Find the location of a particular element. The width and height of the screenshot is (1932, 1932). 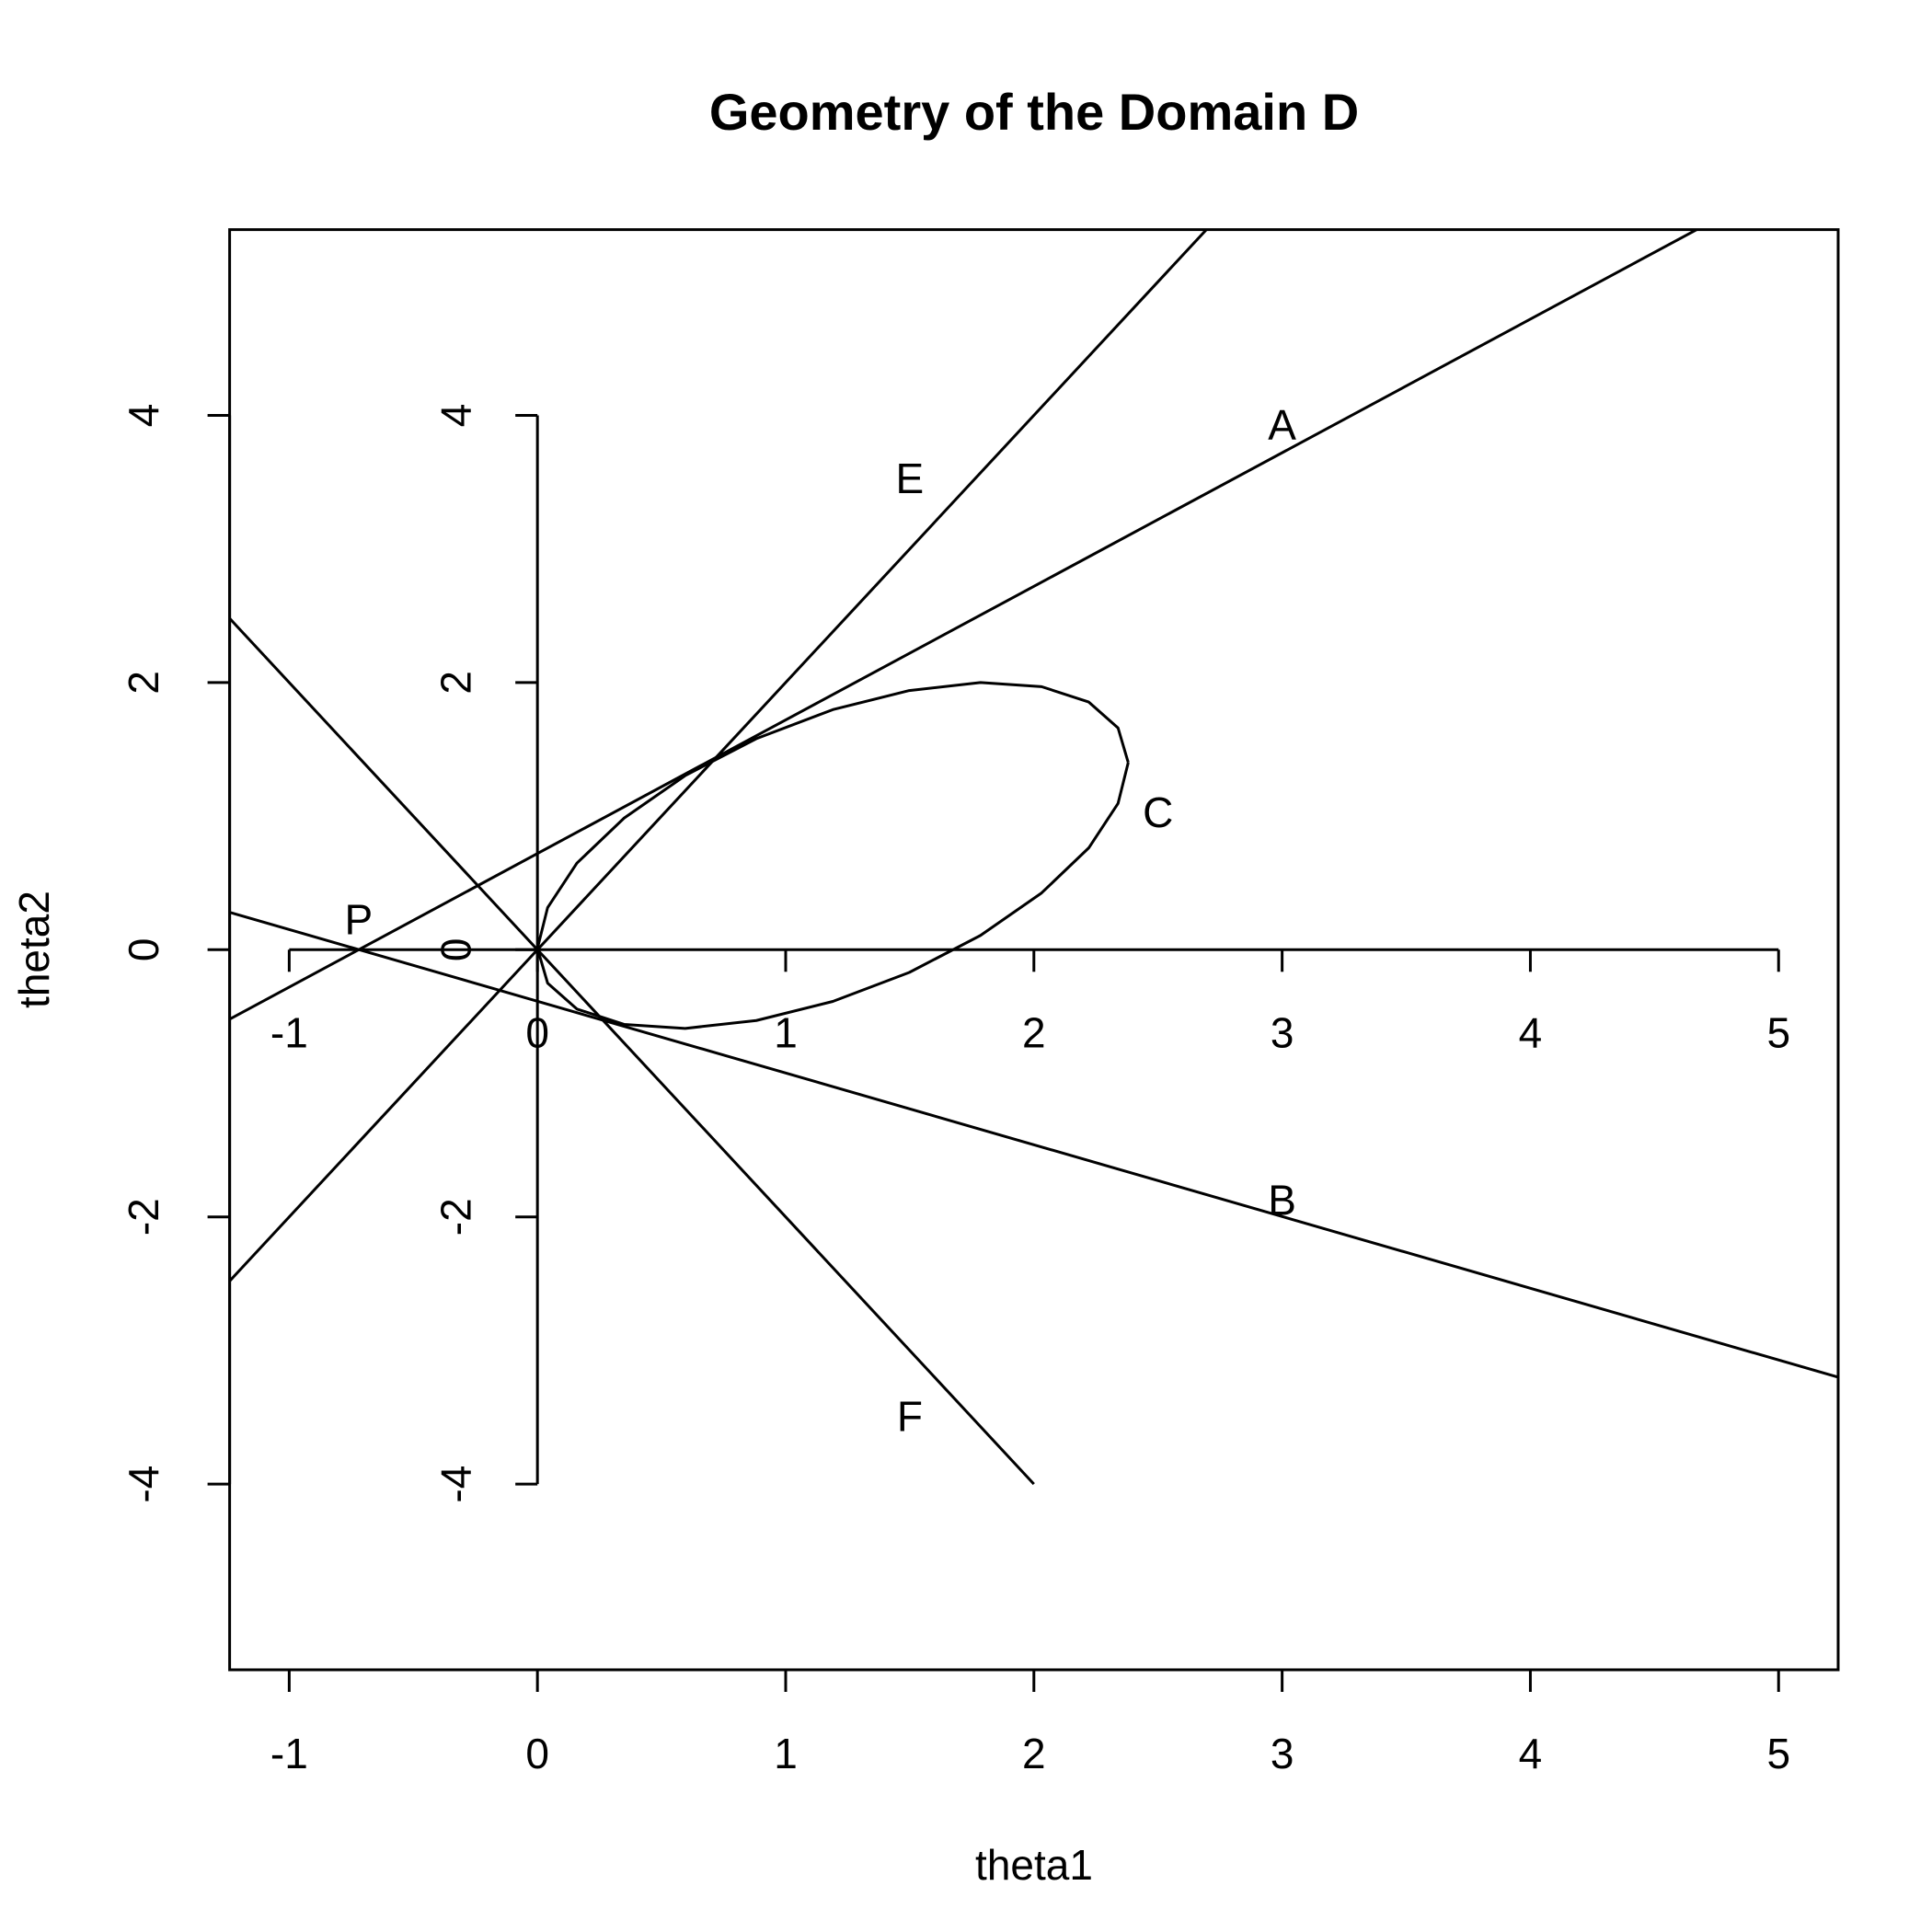

y-tick-label: 2 is located at coordinates (143, 683).